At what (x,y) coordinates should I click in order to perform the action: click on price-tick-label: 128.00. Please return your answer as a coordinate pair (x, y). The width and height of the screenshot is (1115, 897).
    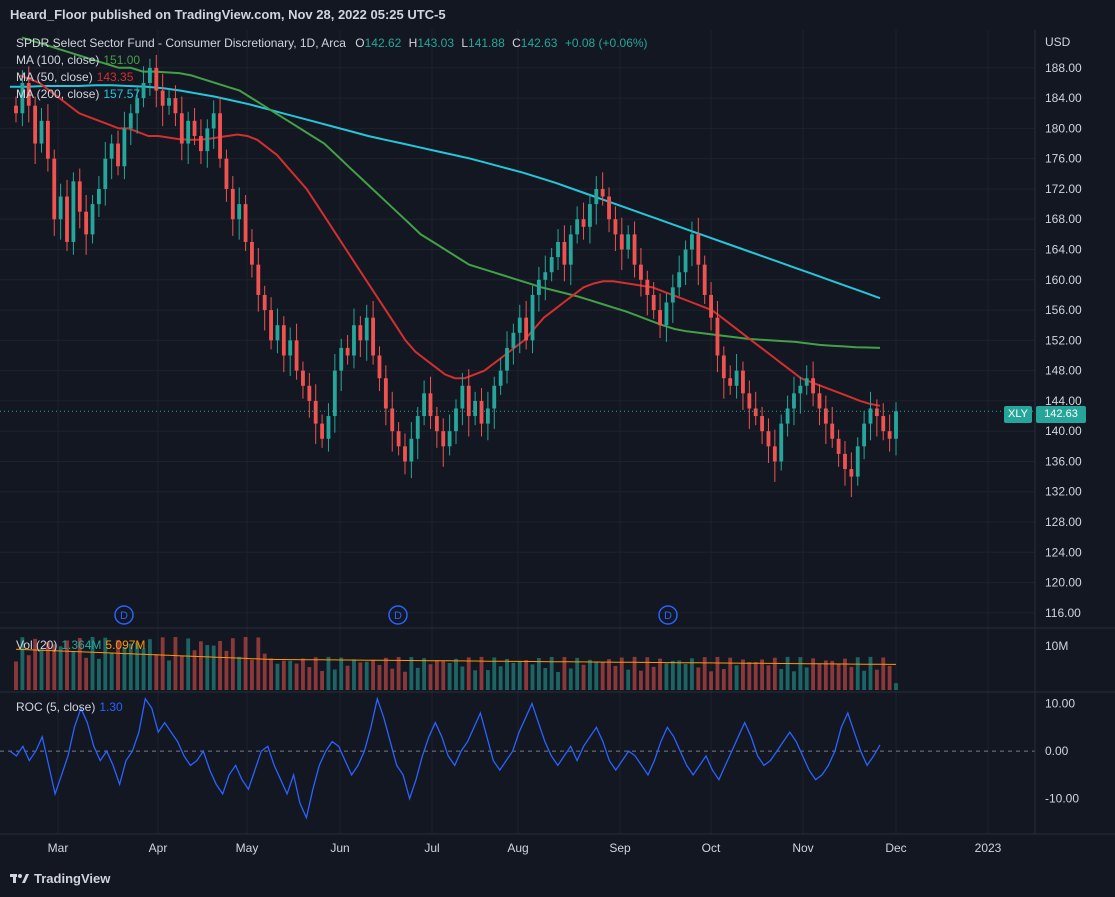
    Looking at the image, I should click on (1063, 522).